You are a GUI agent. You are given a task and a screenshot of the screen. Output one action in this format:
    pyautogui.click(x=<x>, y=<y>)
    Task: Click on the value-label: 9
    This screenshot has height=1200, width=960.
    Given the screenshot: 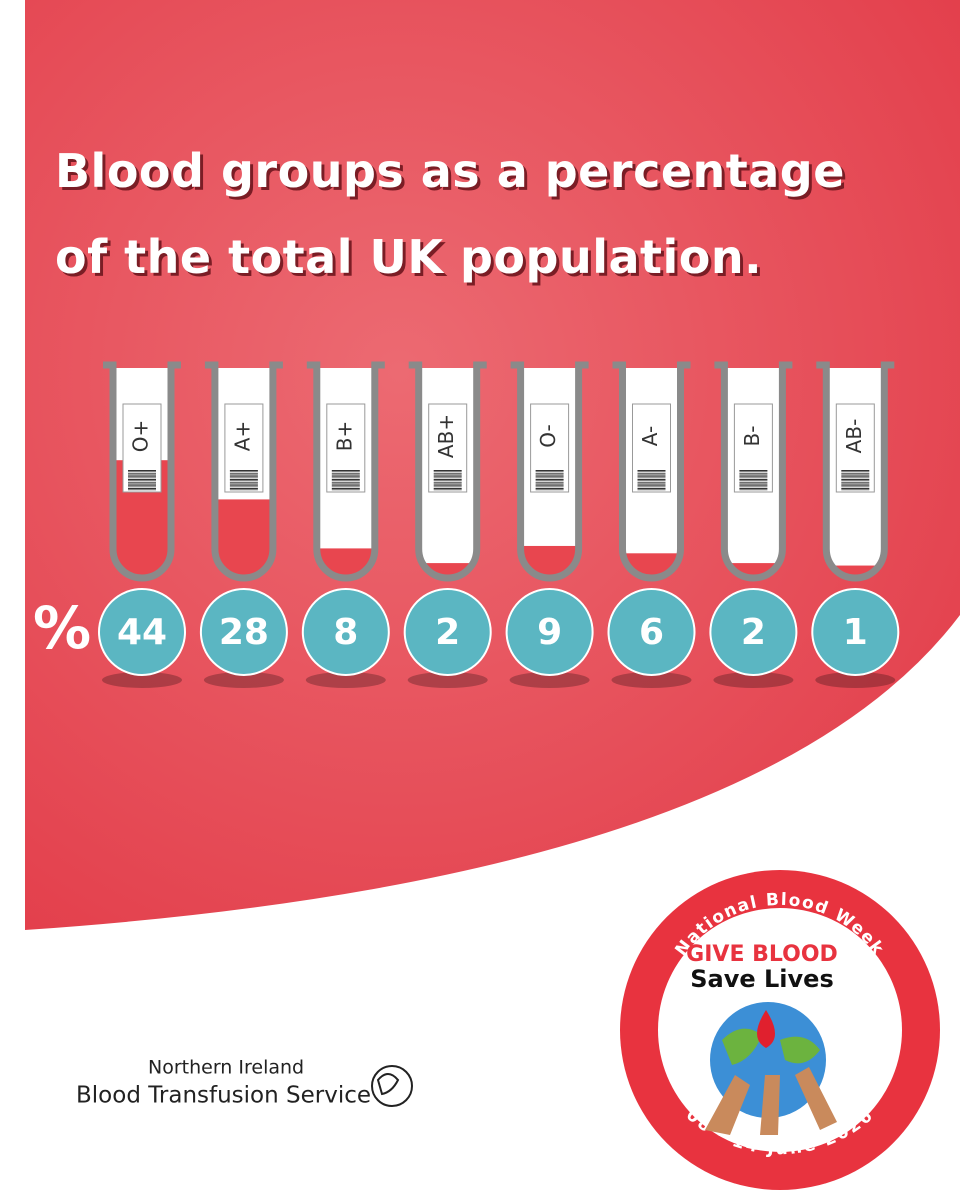 What is the action you would take?
    pyautogui.click(x=549, y=632)
    